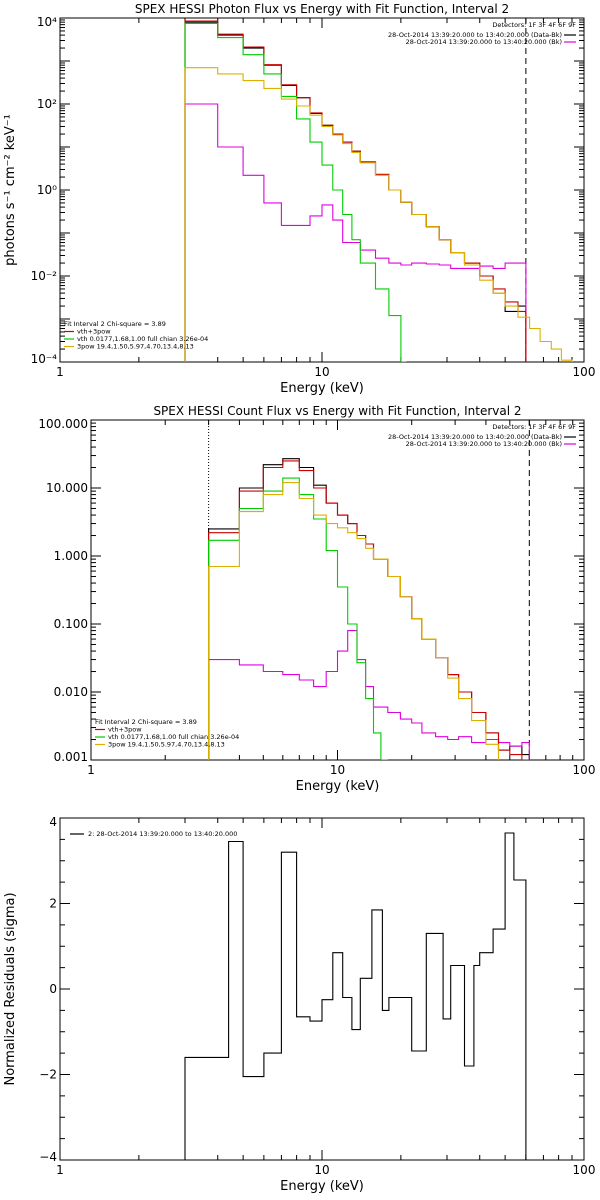 Image resolution: width=600 pixels, height=1200 pixels. I want to click on chart1-series-bk, so click(355, 232).